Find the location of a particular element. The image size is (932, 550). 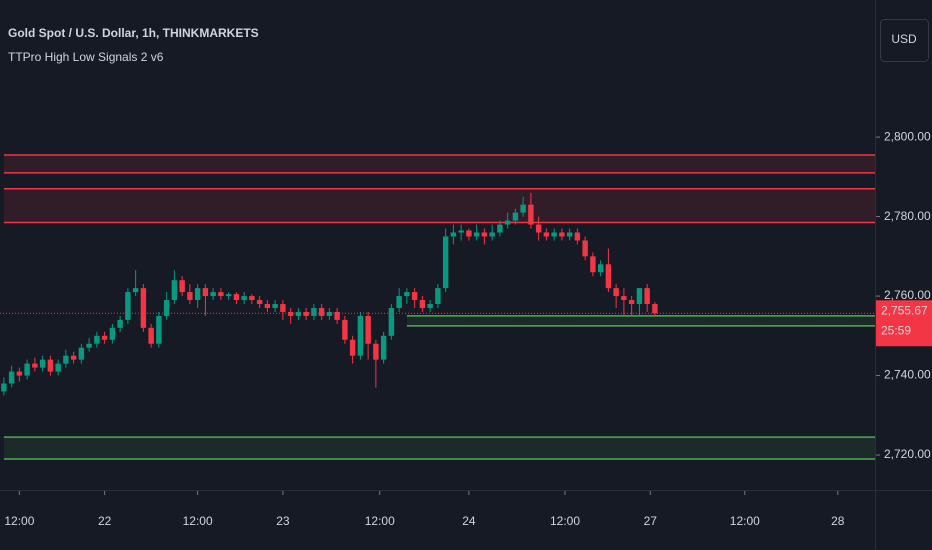

x-tick-label: 24 is located at coordinates (469, 521).